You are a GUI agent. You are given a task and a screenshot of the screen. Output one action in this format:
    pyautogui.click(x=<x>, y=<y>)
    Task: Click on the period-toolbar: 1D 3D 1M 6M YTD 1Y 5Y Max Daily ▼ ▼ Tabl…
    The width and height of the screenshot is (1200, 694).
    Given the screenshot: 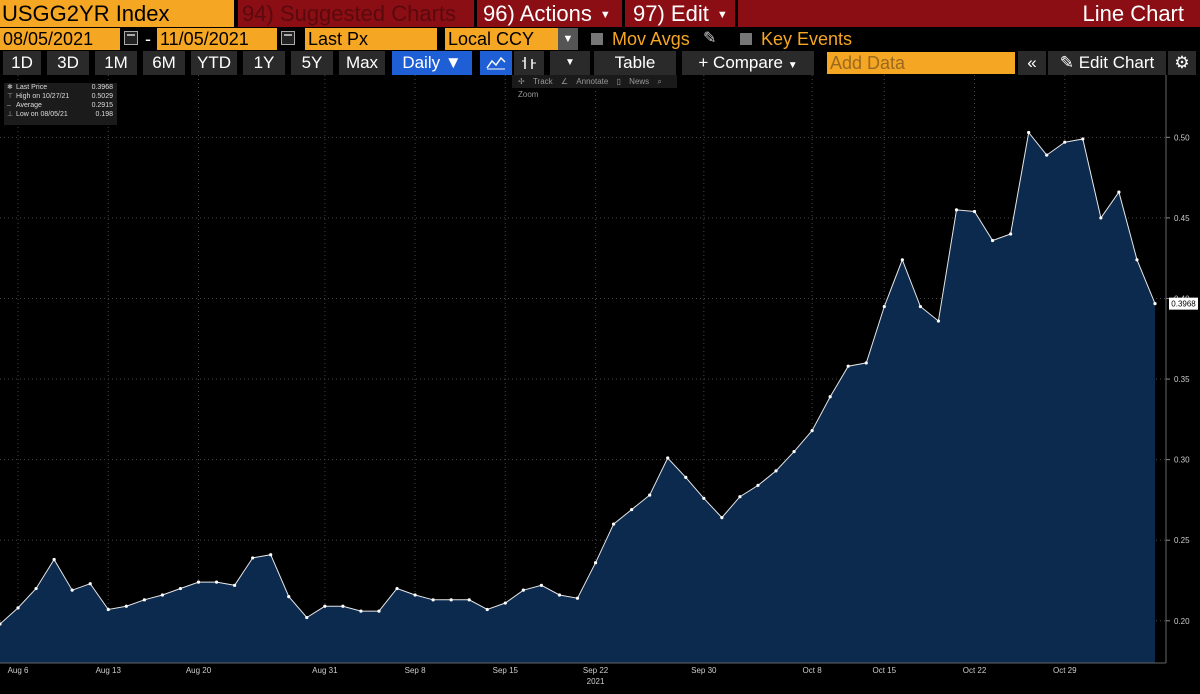 What is the action you would take?
    pyautogui.click(x=600, y=63)
    